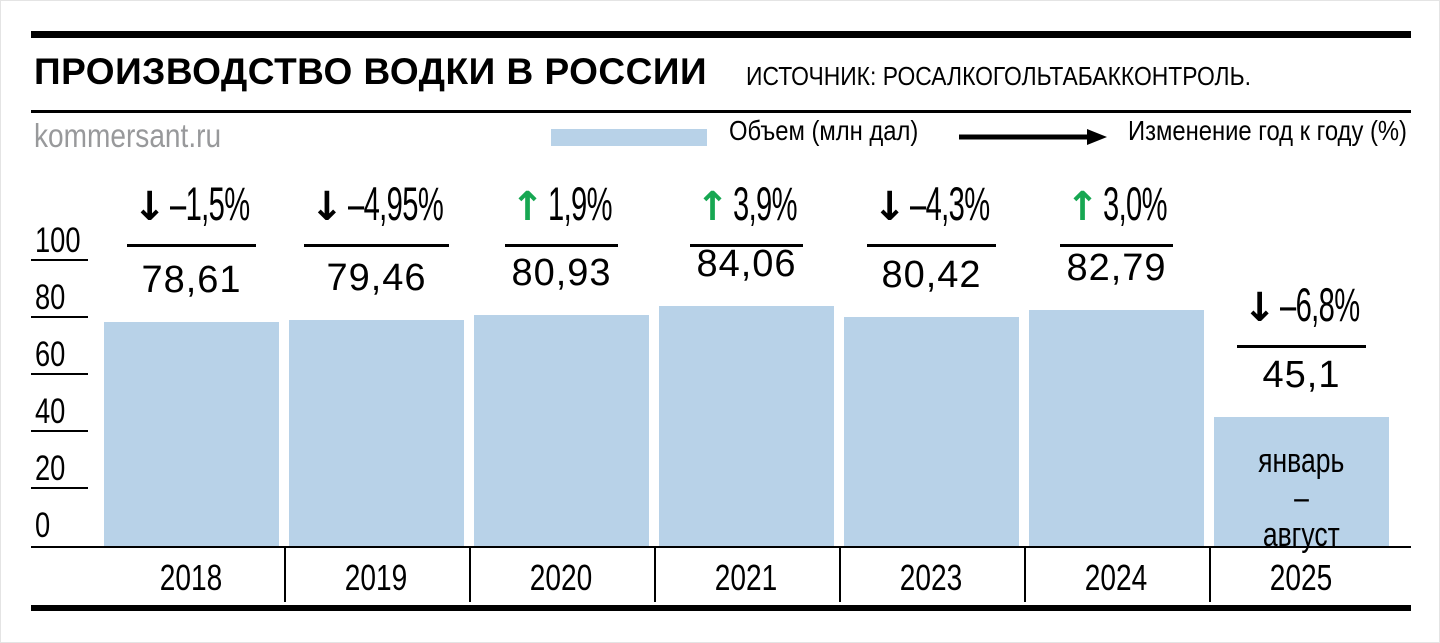 This screenshot has width=1440, height=643. What do you see at coordinates (765, 203) in the screenshot?
I see `change-value-text: 3,9%` at bounding box center [765, 203].